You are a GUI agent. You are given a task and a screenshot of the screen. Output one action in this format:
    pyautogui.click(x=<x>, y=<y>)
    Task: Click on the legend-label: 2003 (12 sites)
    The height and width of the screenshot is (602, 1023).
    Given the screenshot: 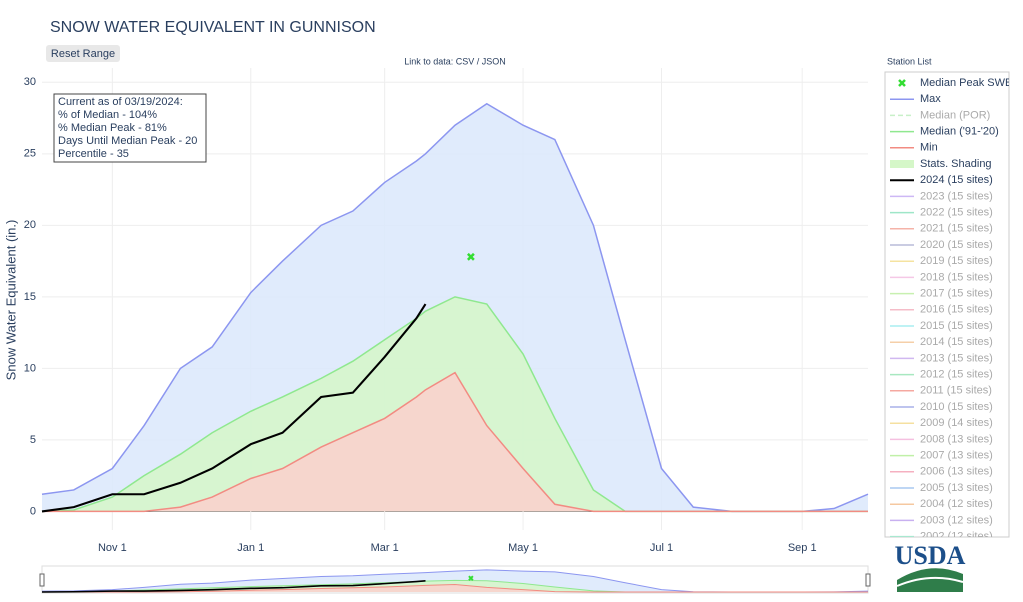 What is the action you would take?
    pyautogui.click(x=956, y=520)
    